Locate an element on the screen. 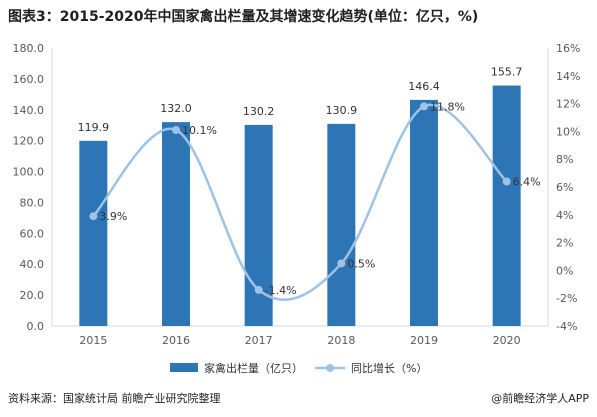 This screenshot has height=417, width=597. growth-value-label: 6.4% is located at coordinates (527, 181).